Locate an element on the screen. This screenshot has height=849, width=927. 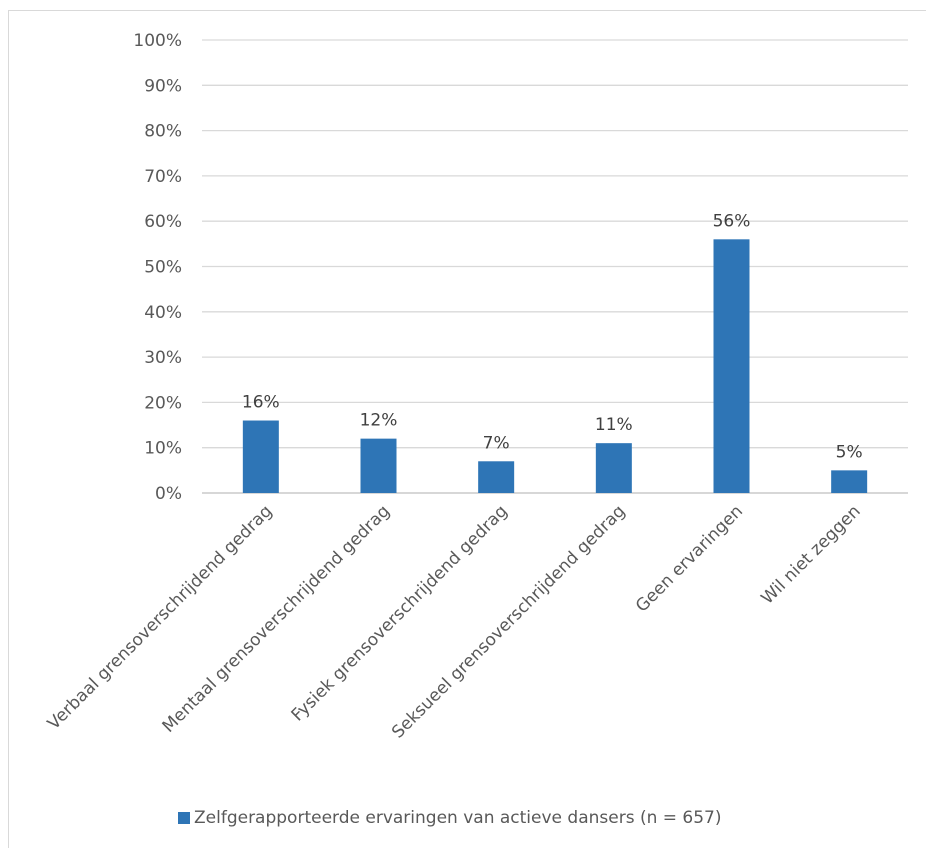
y-tick-label: 90% is located at coordinates (163, 86).